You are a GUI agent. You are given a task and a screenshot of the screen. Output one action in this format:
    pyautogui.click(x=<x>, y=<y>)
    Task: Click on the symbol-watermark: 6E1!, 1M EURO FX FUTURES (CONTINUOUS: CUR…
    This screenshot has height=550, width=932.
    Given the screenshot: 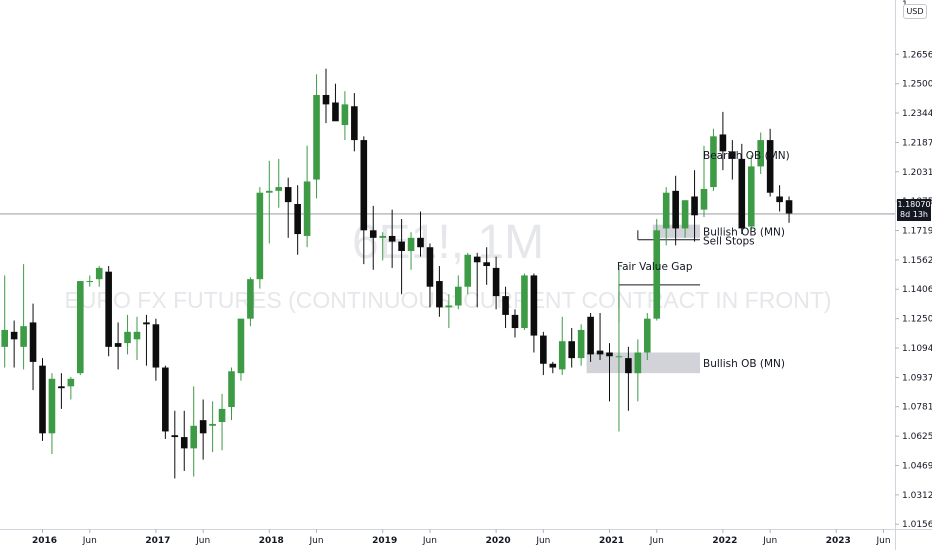 What is the action you would take?
    pyautogui.click(x=447, y=264)
    